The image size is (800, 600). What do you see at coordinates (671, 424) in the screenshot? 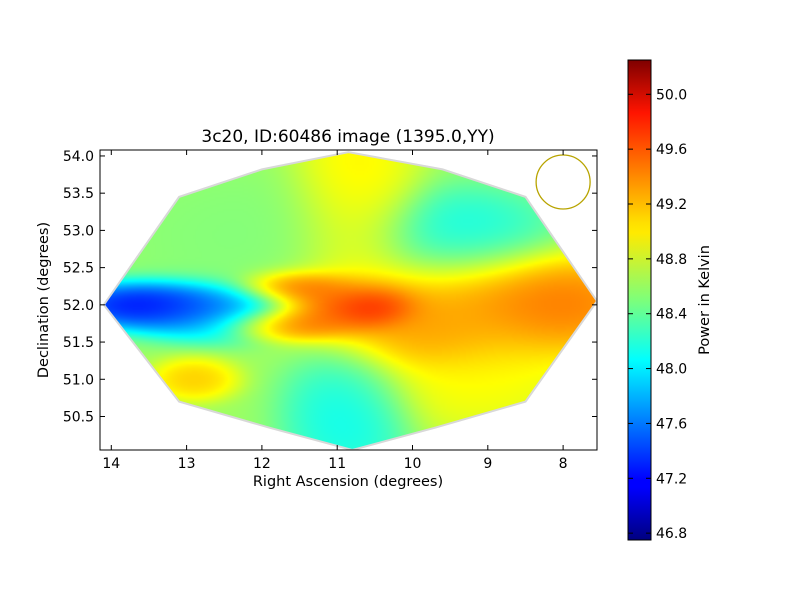
I see `colorbar-tick-label: 47.6` at bounding box center [671, 424].